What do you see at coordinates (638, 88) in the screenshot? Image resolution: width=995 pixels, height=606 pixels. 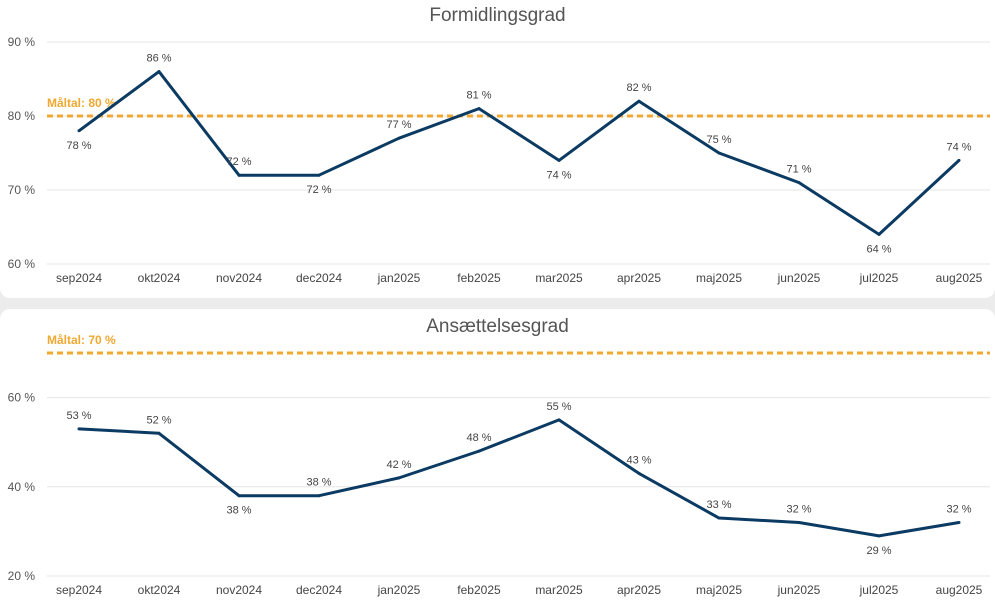 I see `data-label: 82 %` at bounding box center [638, 88].